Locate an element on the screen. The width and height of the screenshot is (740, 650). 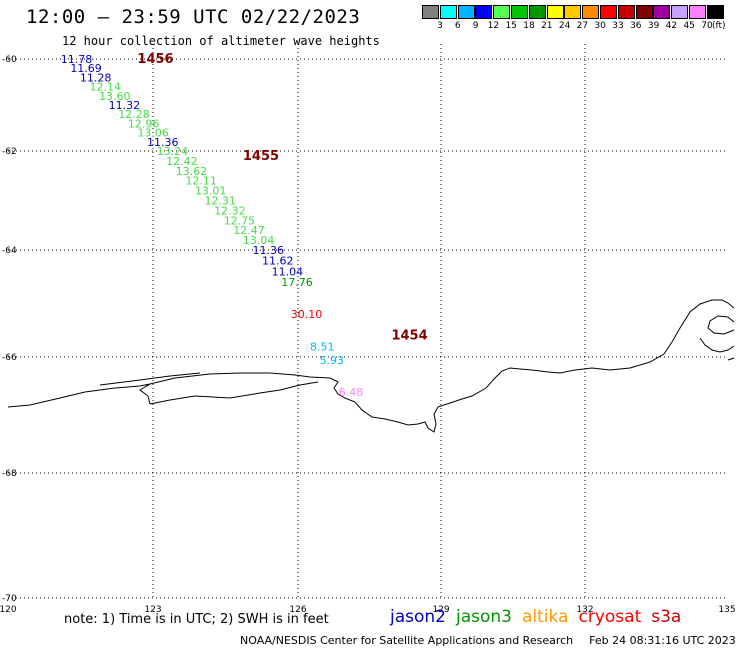
latitude-label: -62 is located at coordinates (9, 152).